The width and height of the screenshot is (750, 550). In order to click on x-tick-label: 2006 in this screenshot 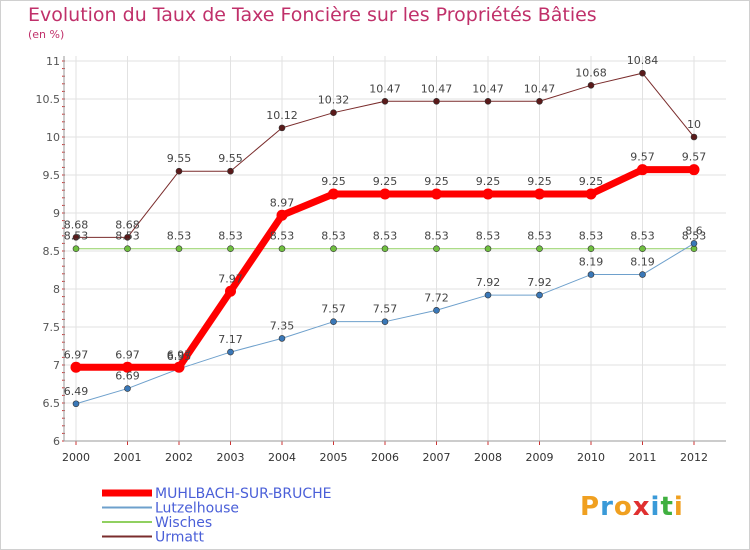, I will do `click(385, 457)`.